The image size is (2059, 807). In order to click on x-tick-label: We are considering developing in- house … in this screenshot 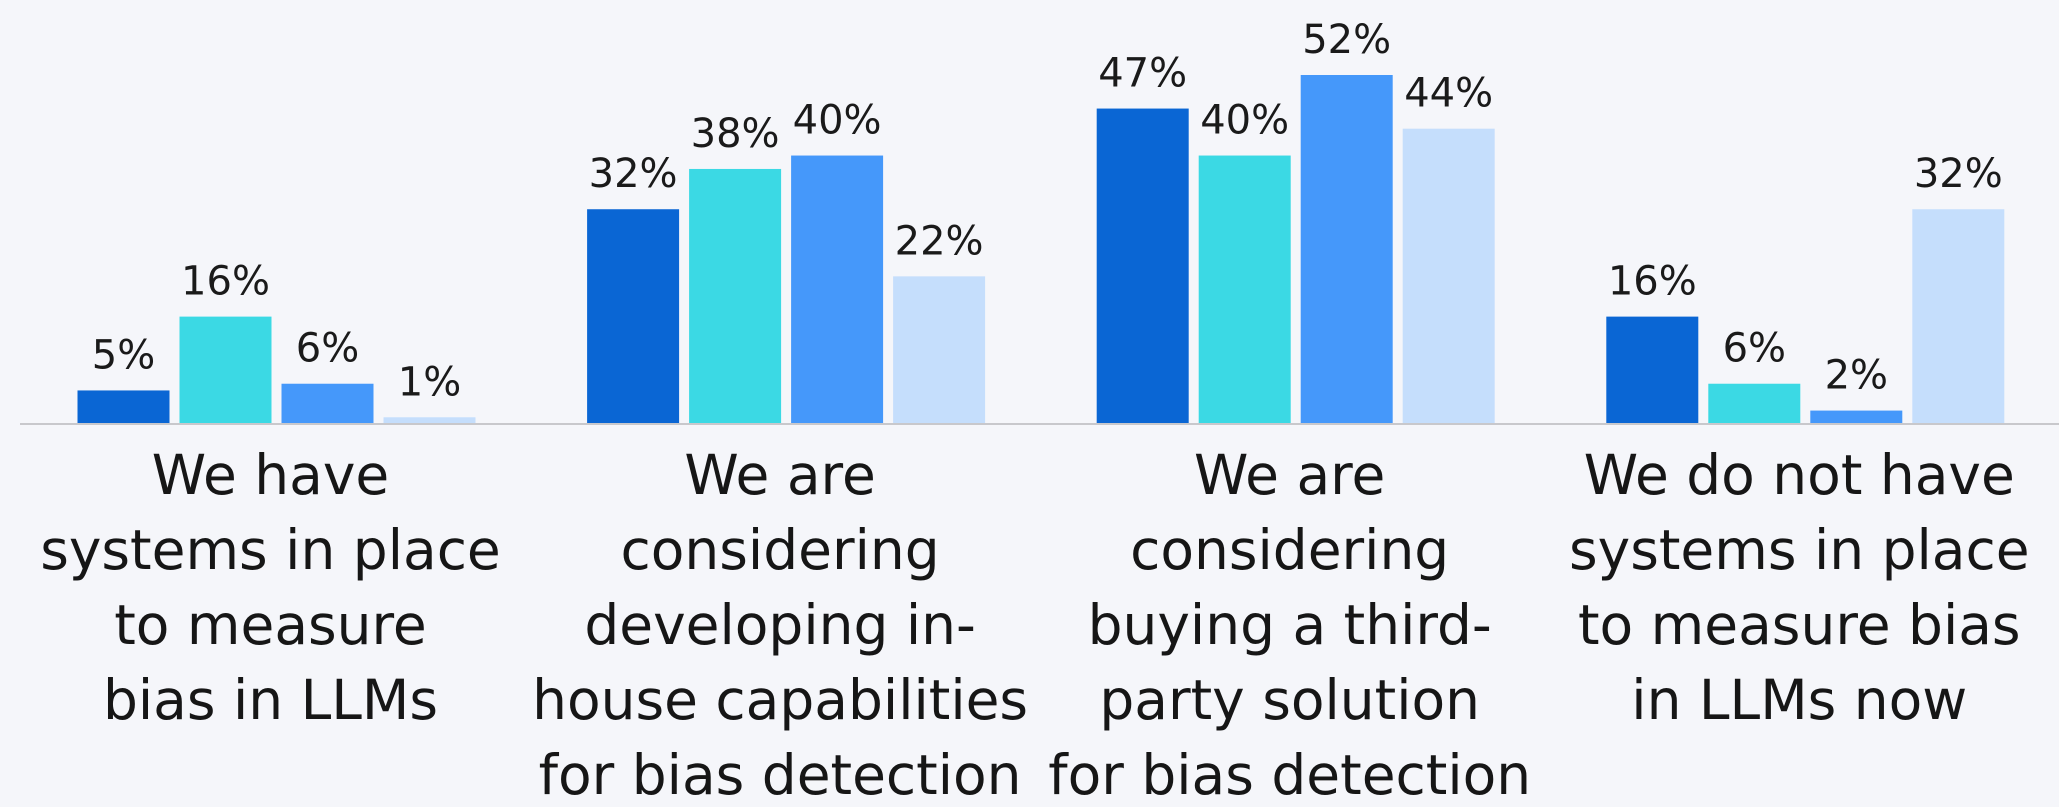, I will do `click(780, 625)`.